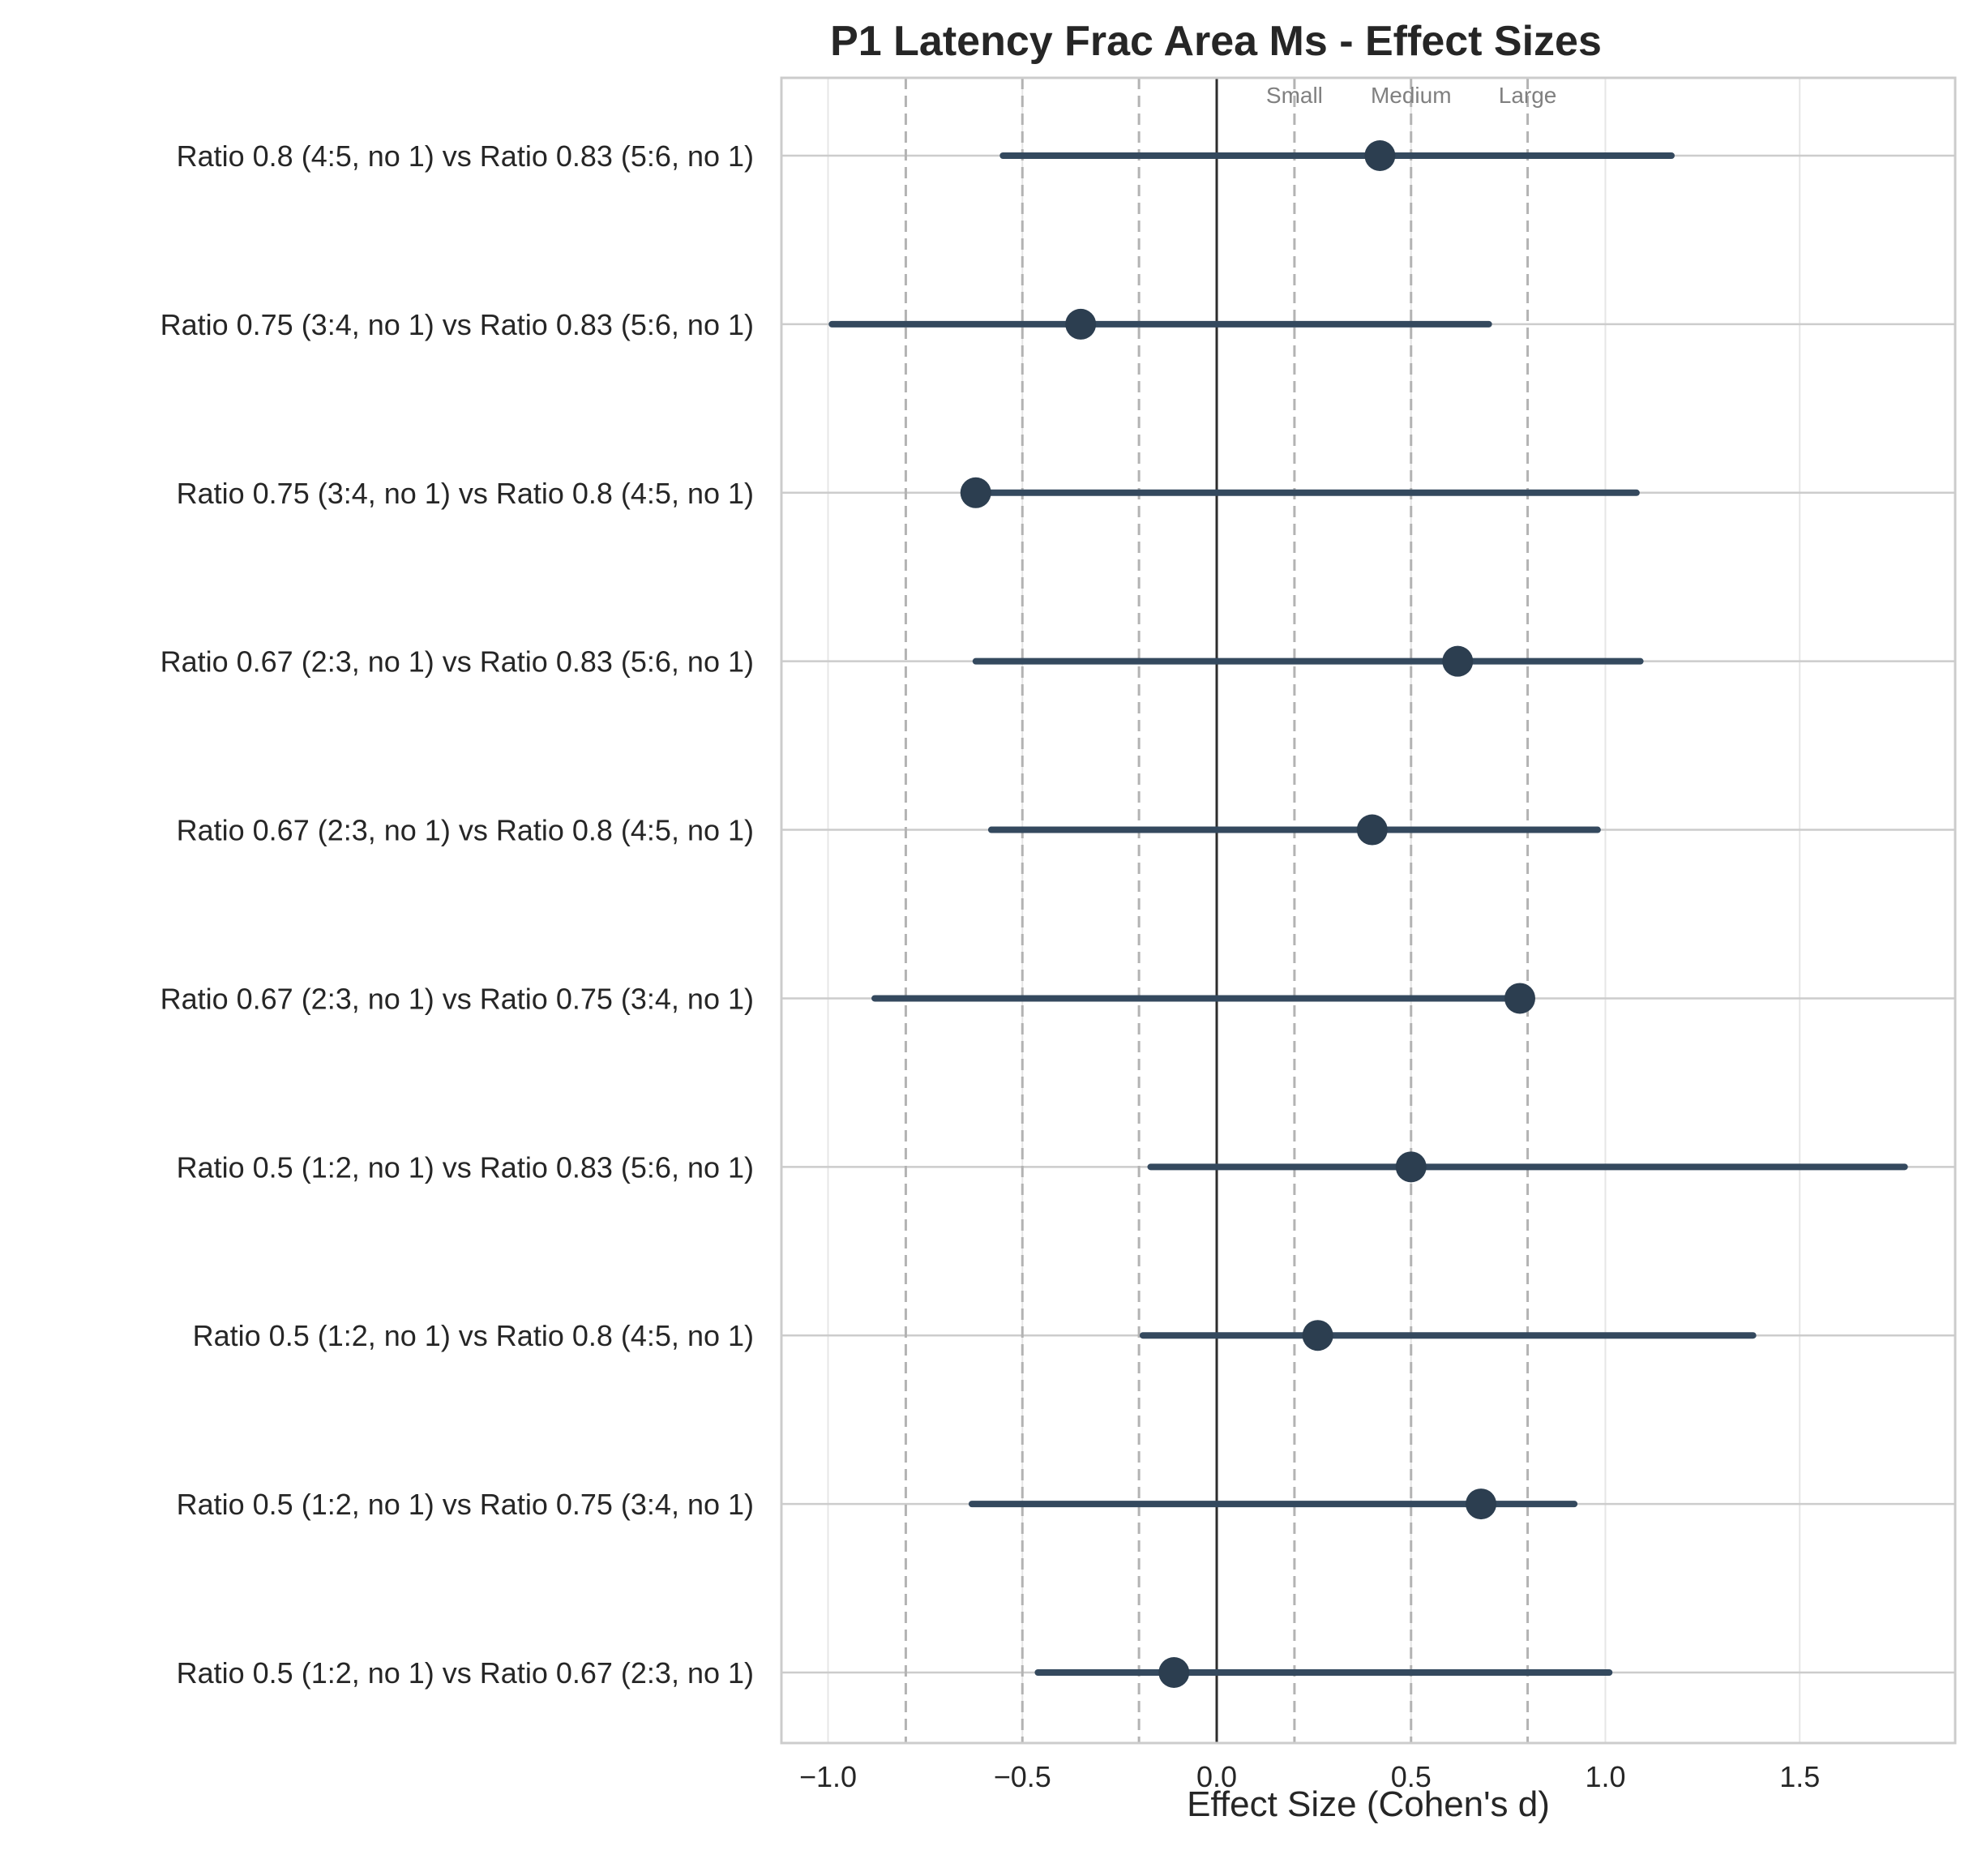 This screenshot has width=1973, height=1876. What do you see at coordinates (1216, 41) in the screenshot?
I see `chart-title: P1 Latency Frac Area Ms - Effect Sizes` at bounding box center [1216, 41].